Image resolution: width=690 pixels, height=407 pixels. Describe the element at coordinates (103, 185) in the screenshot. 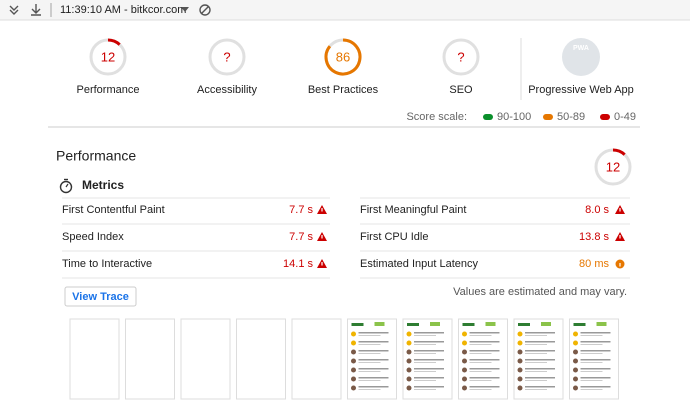

I see `metrics-heading: Metrics` at that location.